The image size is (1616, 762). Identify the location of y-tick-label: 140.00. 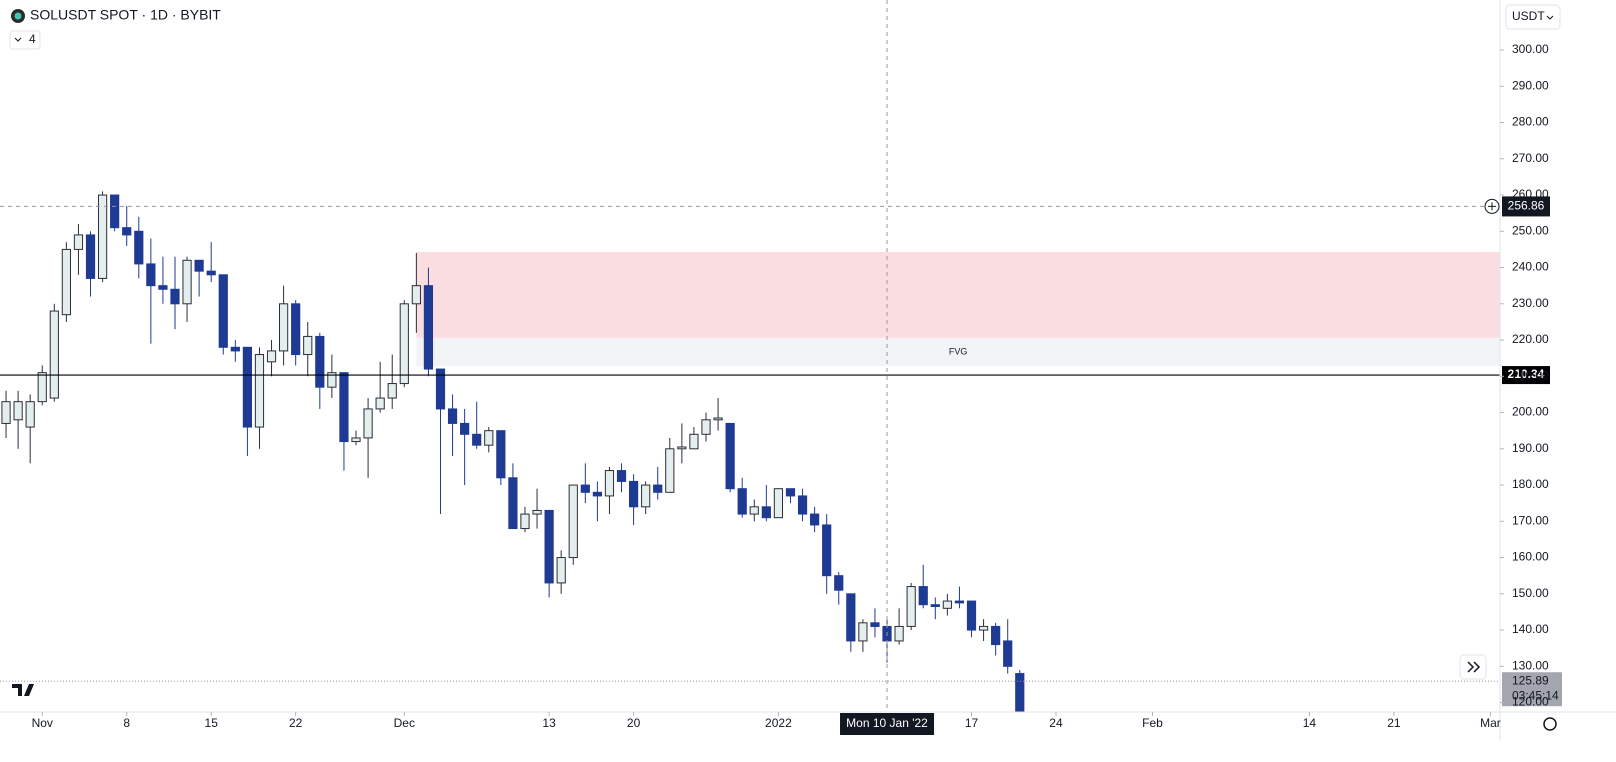
(1530, 629).